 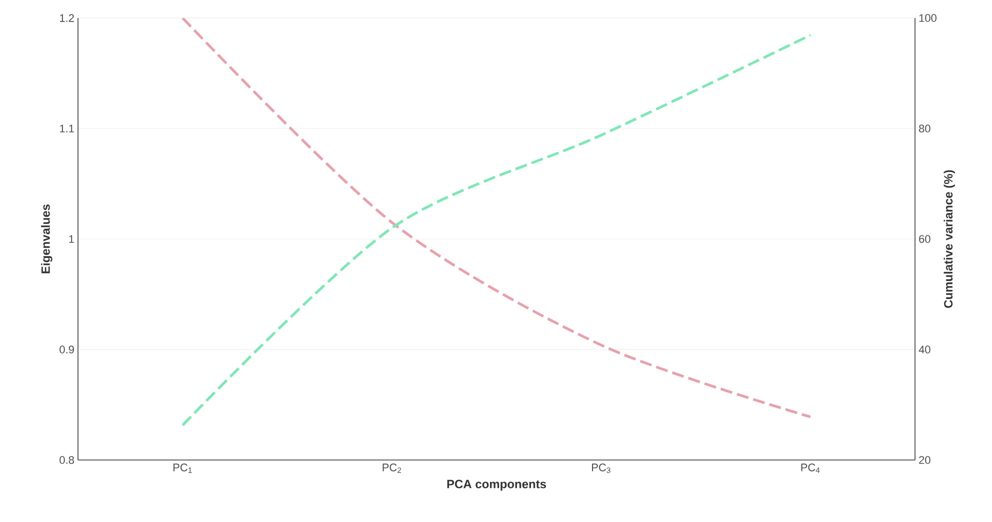 What do you see at coordinates (496, 485) in the screenshot?
I see `x-axis-title: PCA components` at bounding box center [496, 485].